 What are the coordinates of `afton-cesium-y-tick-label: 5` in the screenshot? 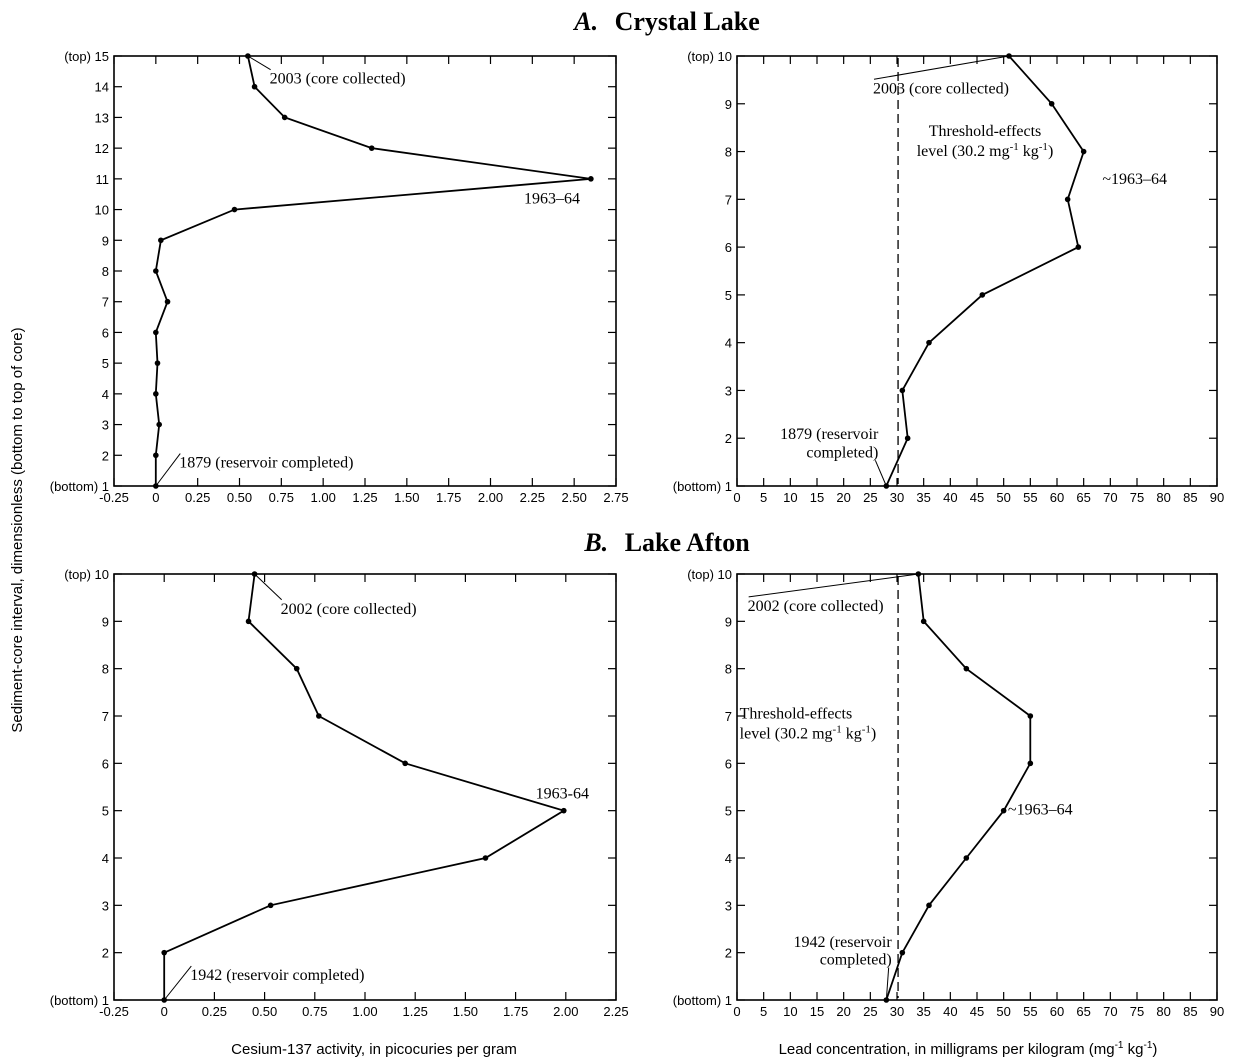 It's located at (105, 811).